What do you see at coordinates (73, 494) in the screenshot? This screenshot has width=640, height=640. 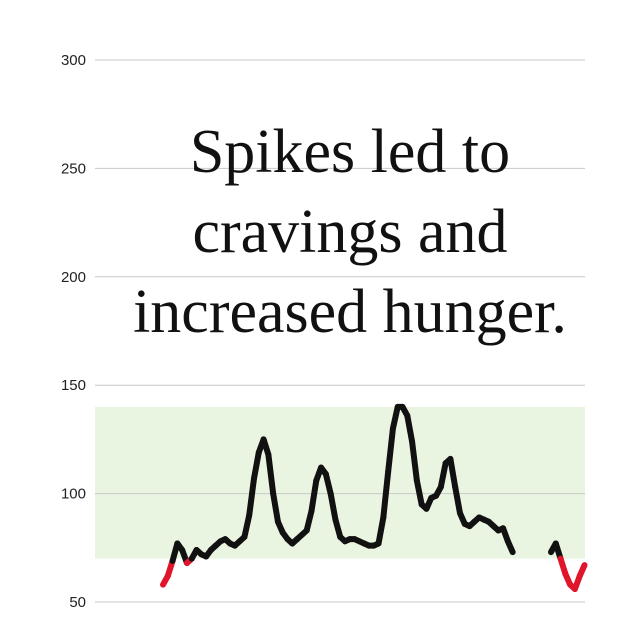 I see `y-tick-label-100: 100` at bounding box center [73, 494].